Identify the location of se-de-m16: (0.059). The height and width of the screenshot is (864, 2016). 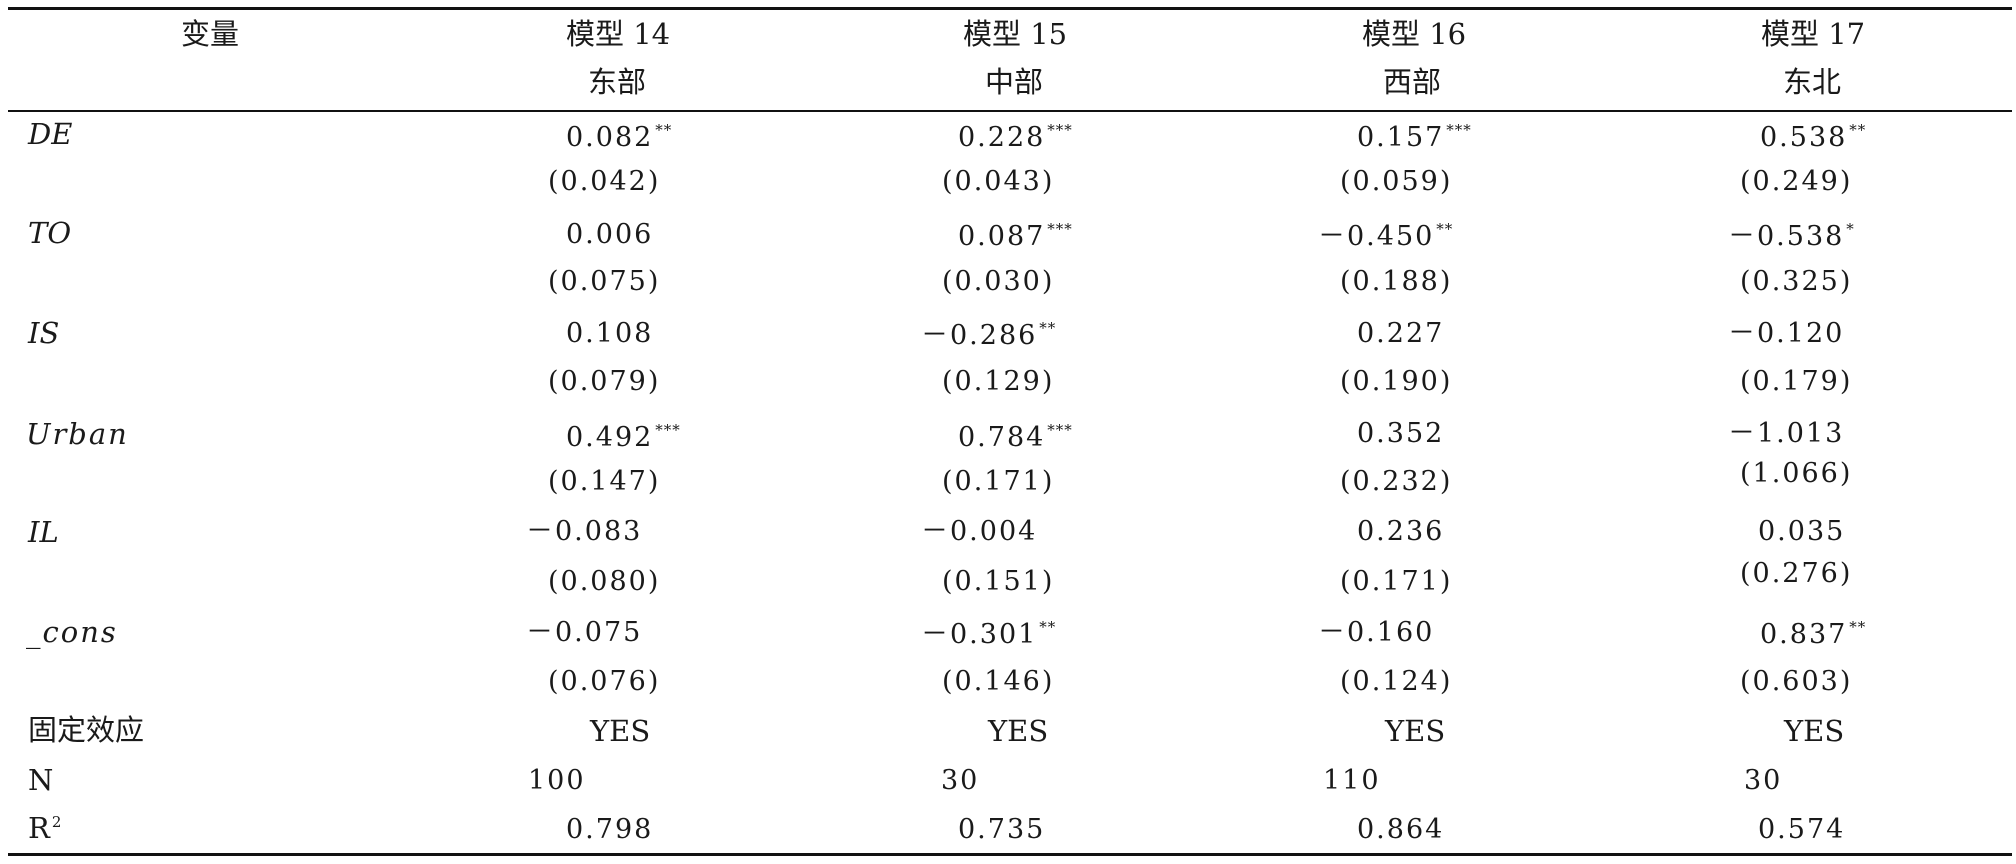
(1396, 181).